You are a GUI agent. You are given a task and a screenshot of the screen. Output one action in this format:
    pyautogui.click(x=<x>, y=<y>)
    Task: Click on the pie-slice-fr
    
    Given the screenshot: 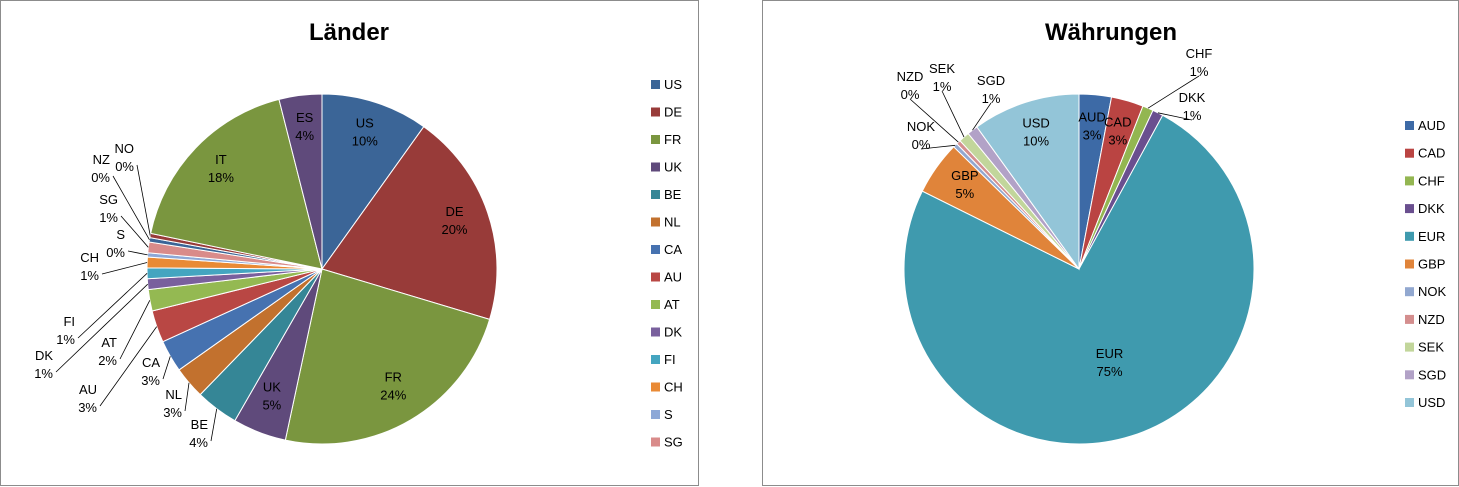 What is the action you would take?
    pyautogui.click(x=387, y=356)
    